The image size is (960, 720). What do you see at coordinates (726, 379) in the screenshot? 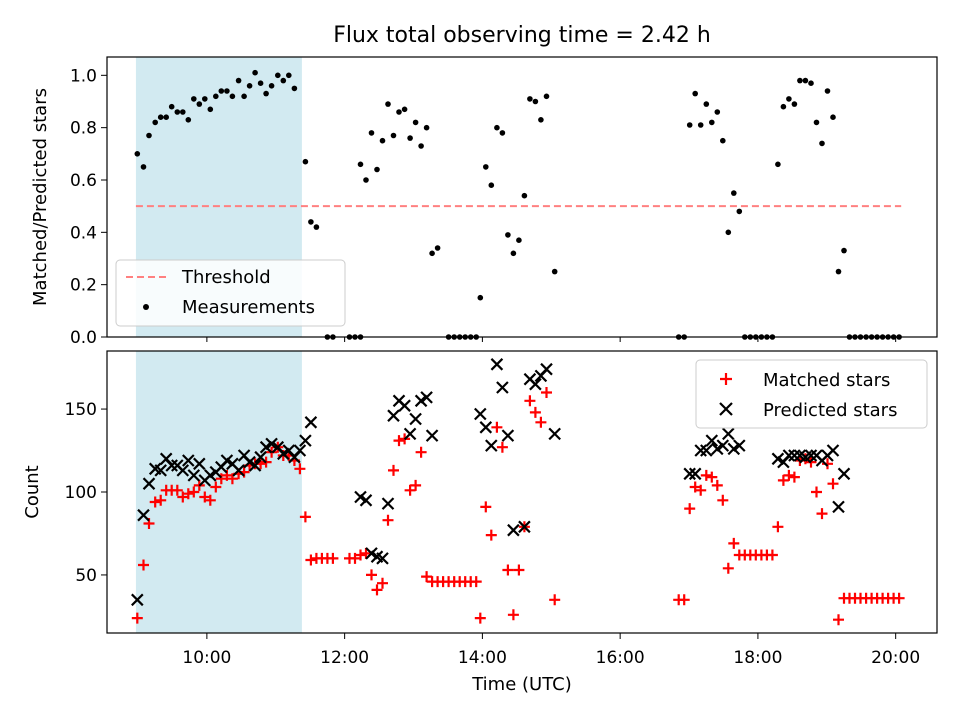
I see `legend-matched-swatch` at bounding box center [726, 379].